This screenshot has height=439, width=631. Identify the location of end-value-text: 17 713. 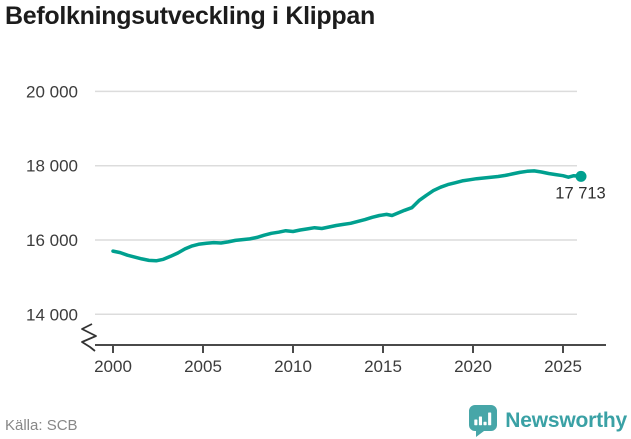
(580, 193).